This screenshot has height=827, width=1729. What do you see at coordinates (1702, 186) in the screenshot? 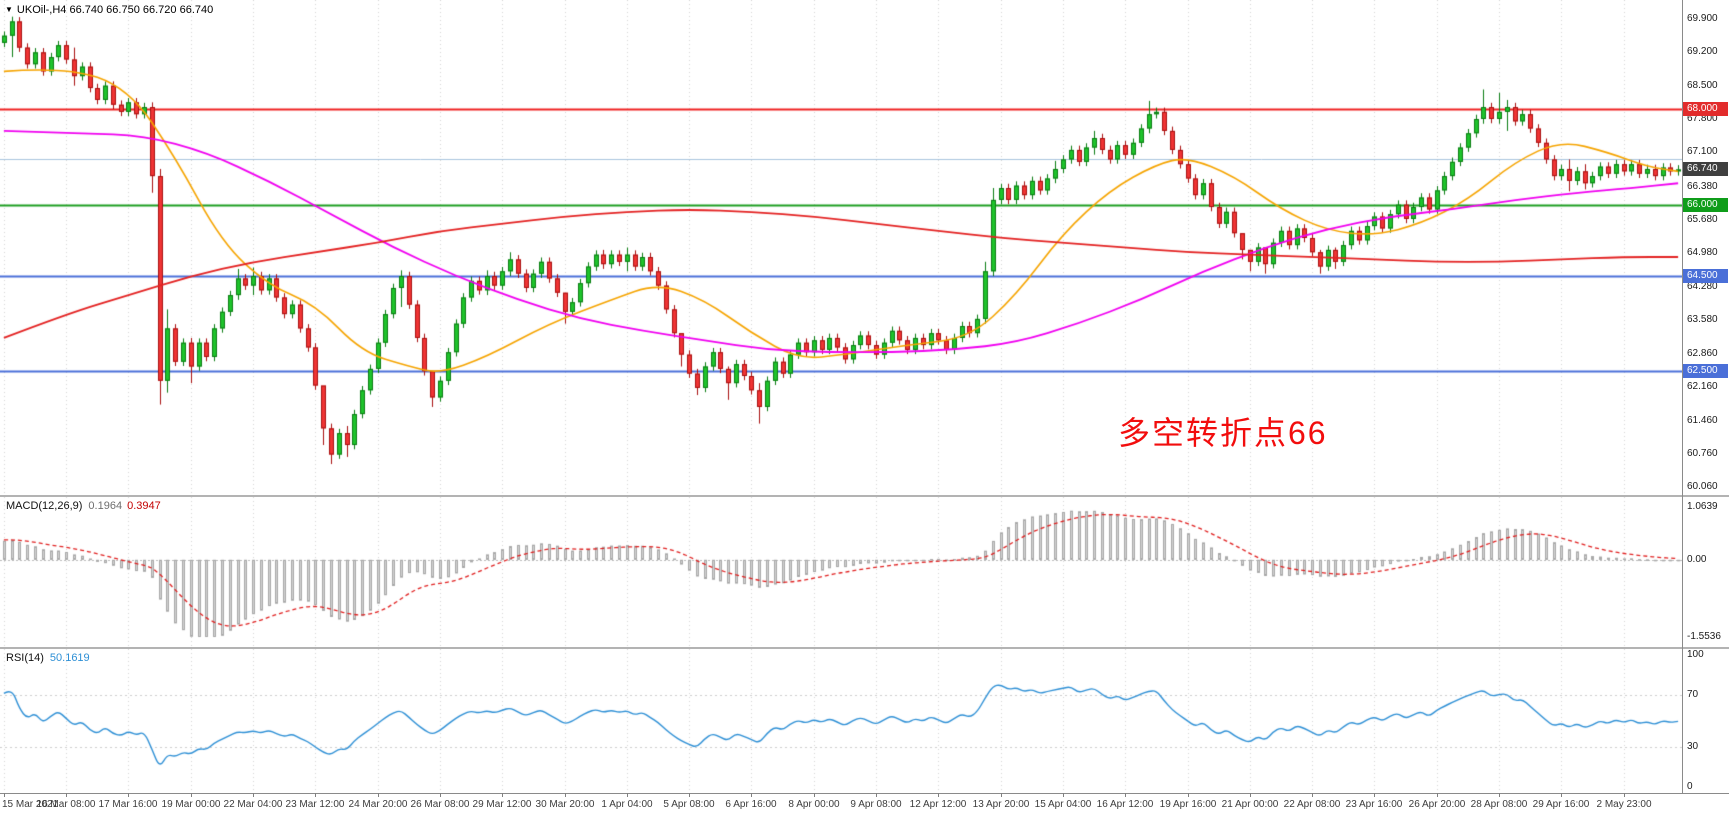
I see `price-axis-label: 66.380` at bounding box center [1702, 186].